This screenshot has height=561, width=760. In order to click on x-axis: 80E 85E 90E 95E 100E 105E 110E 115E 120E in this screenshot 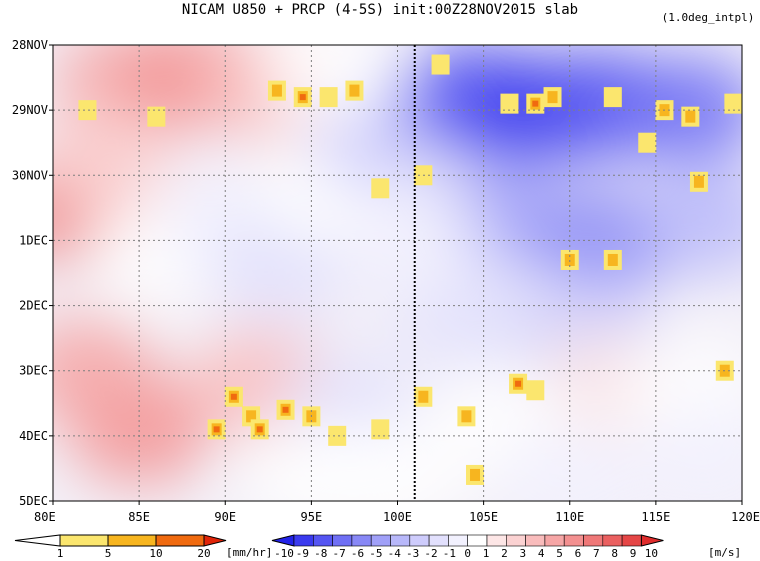, I will do `click(397, 512)`.